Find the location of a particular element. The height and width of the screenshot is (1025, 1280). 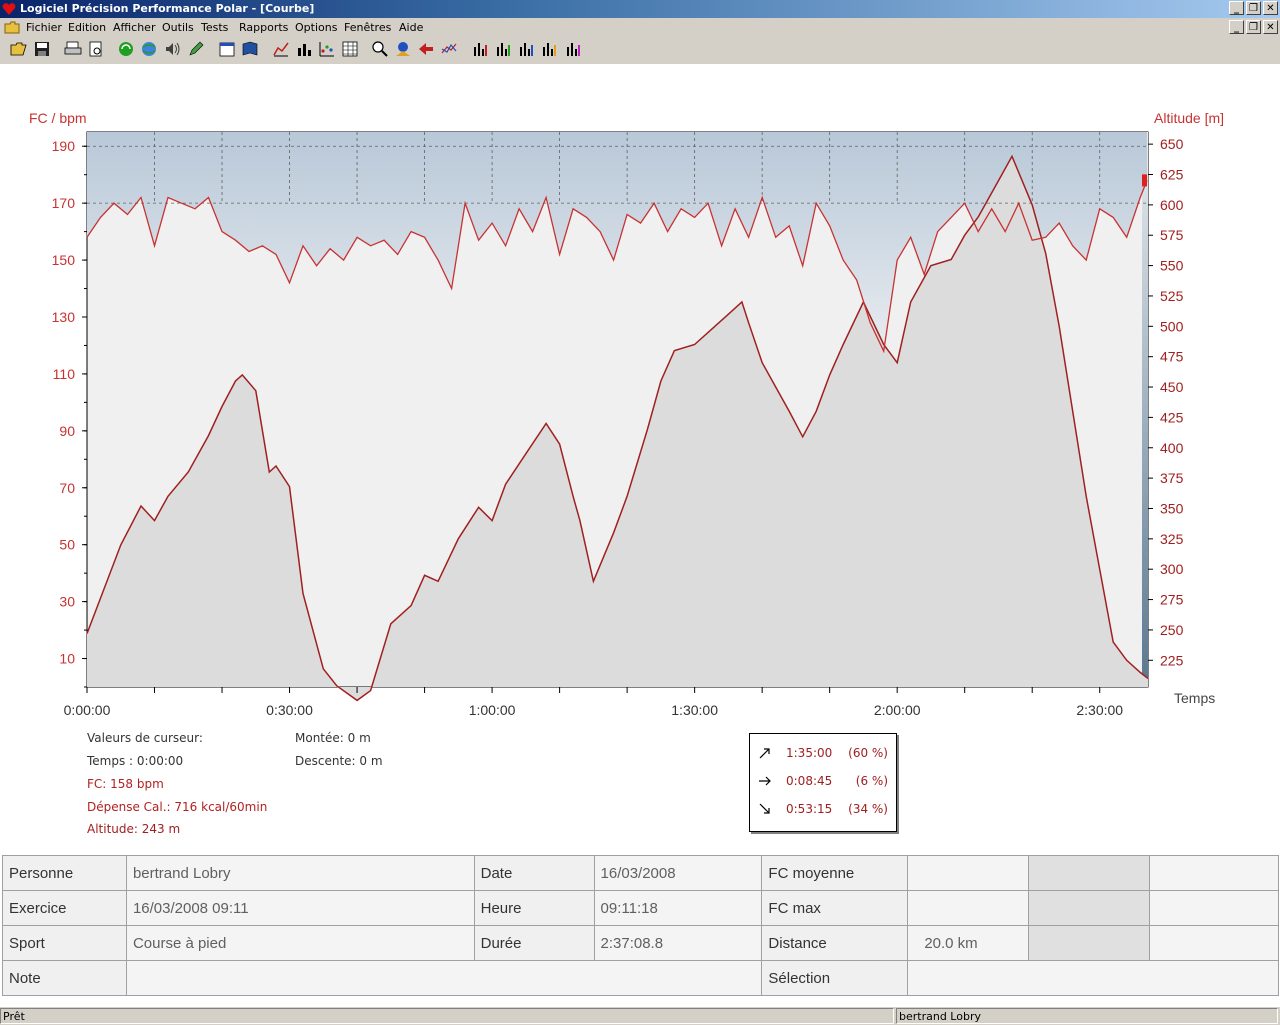

mdi-restore-button: ❐ is located at coordinates (1253, 27).